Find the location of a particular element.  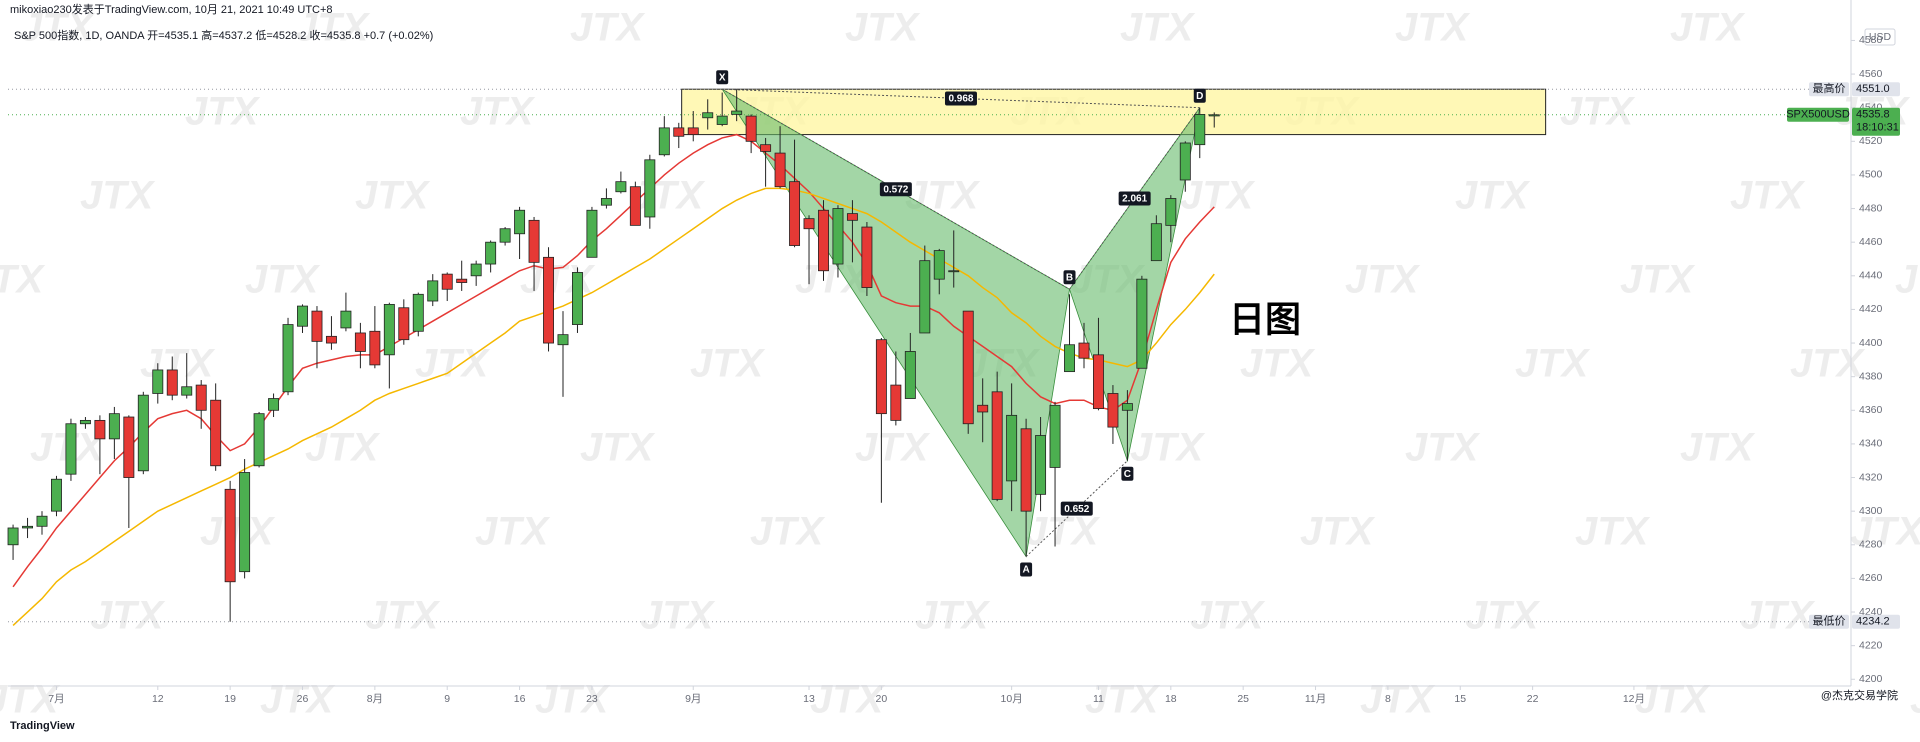

y-tick-label: 4360 is located at coordinates (1871, 410).